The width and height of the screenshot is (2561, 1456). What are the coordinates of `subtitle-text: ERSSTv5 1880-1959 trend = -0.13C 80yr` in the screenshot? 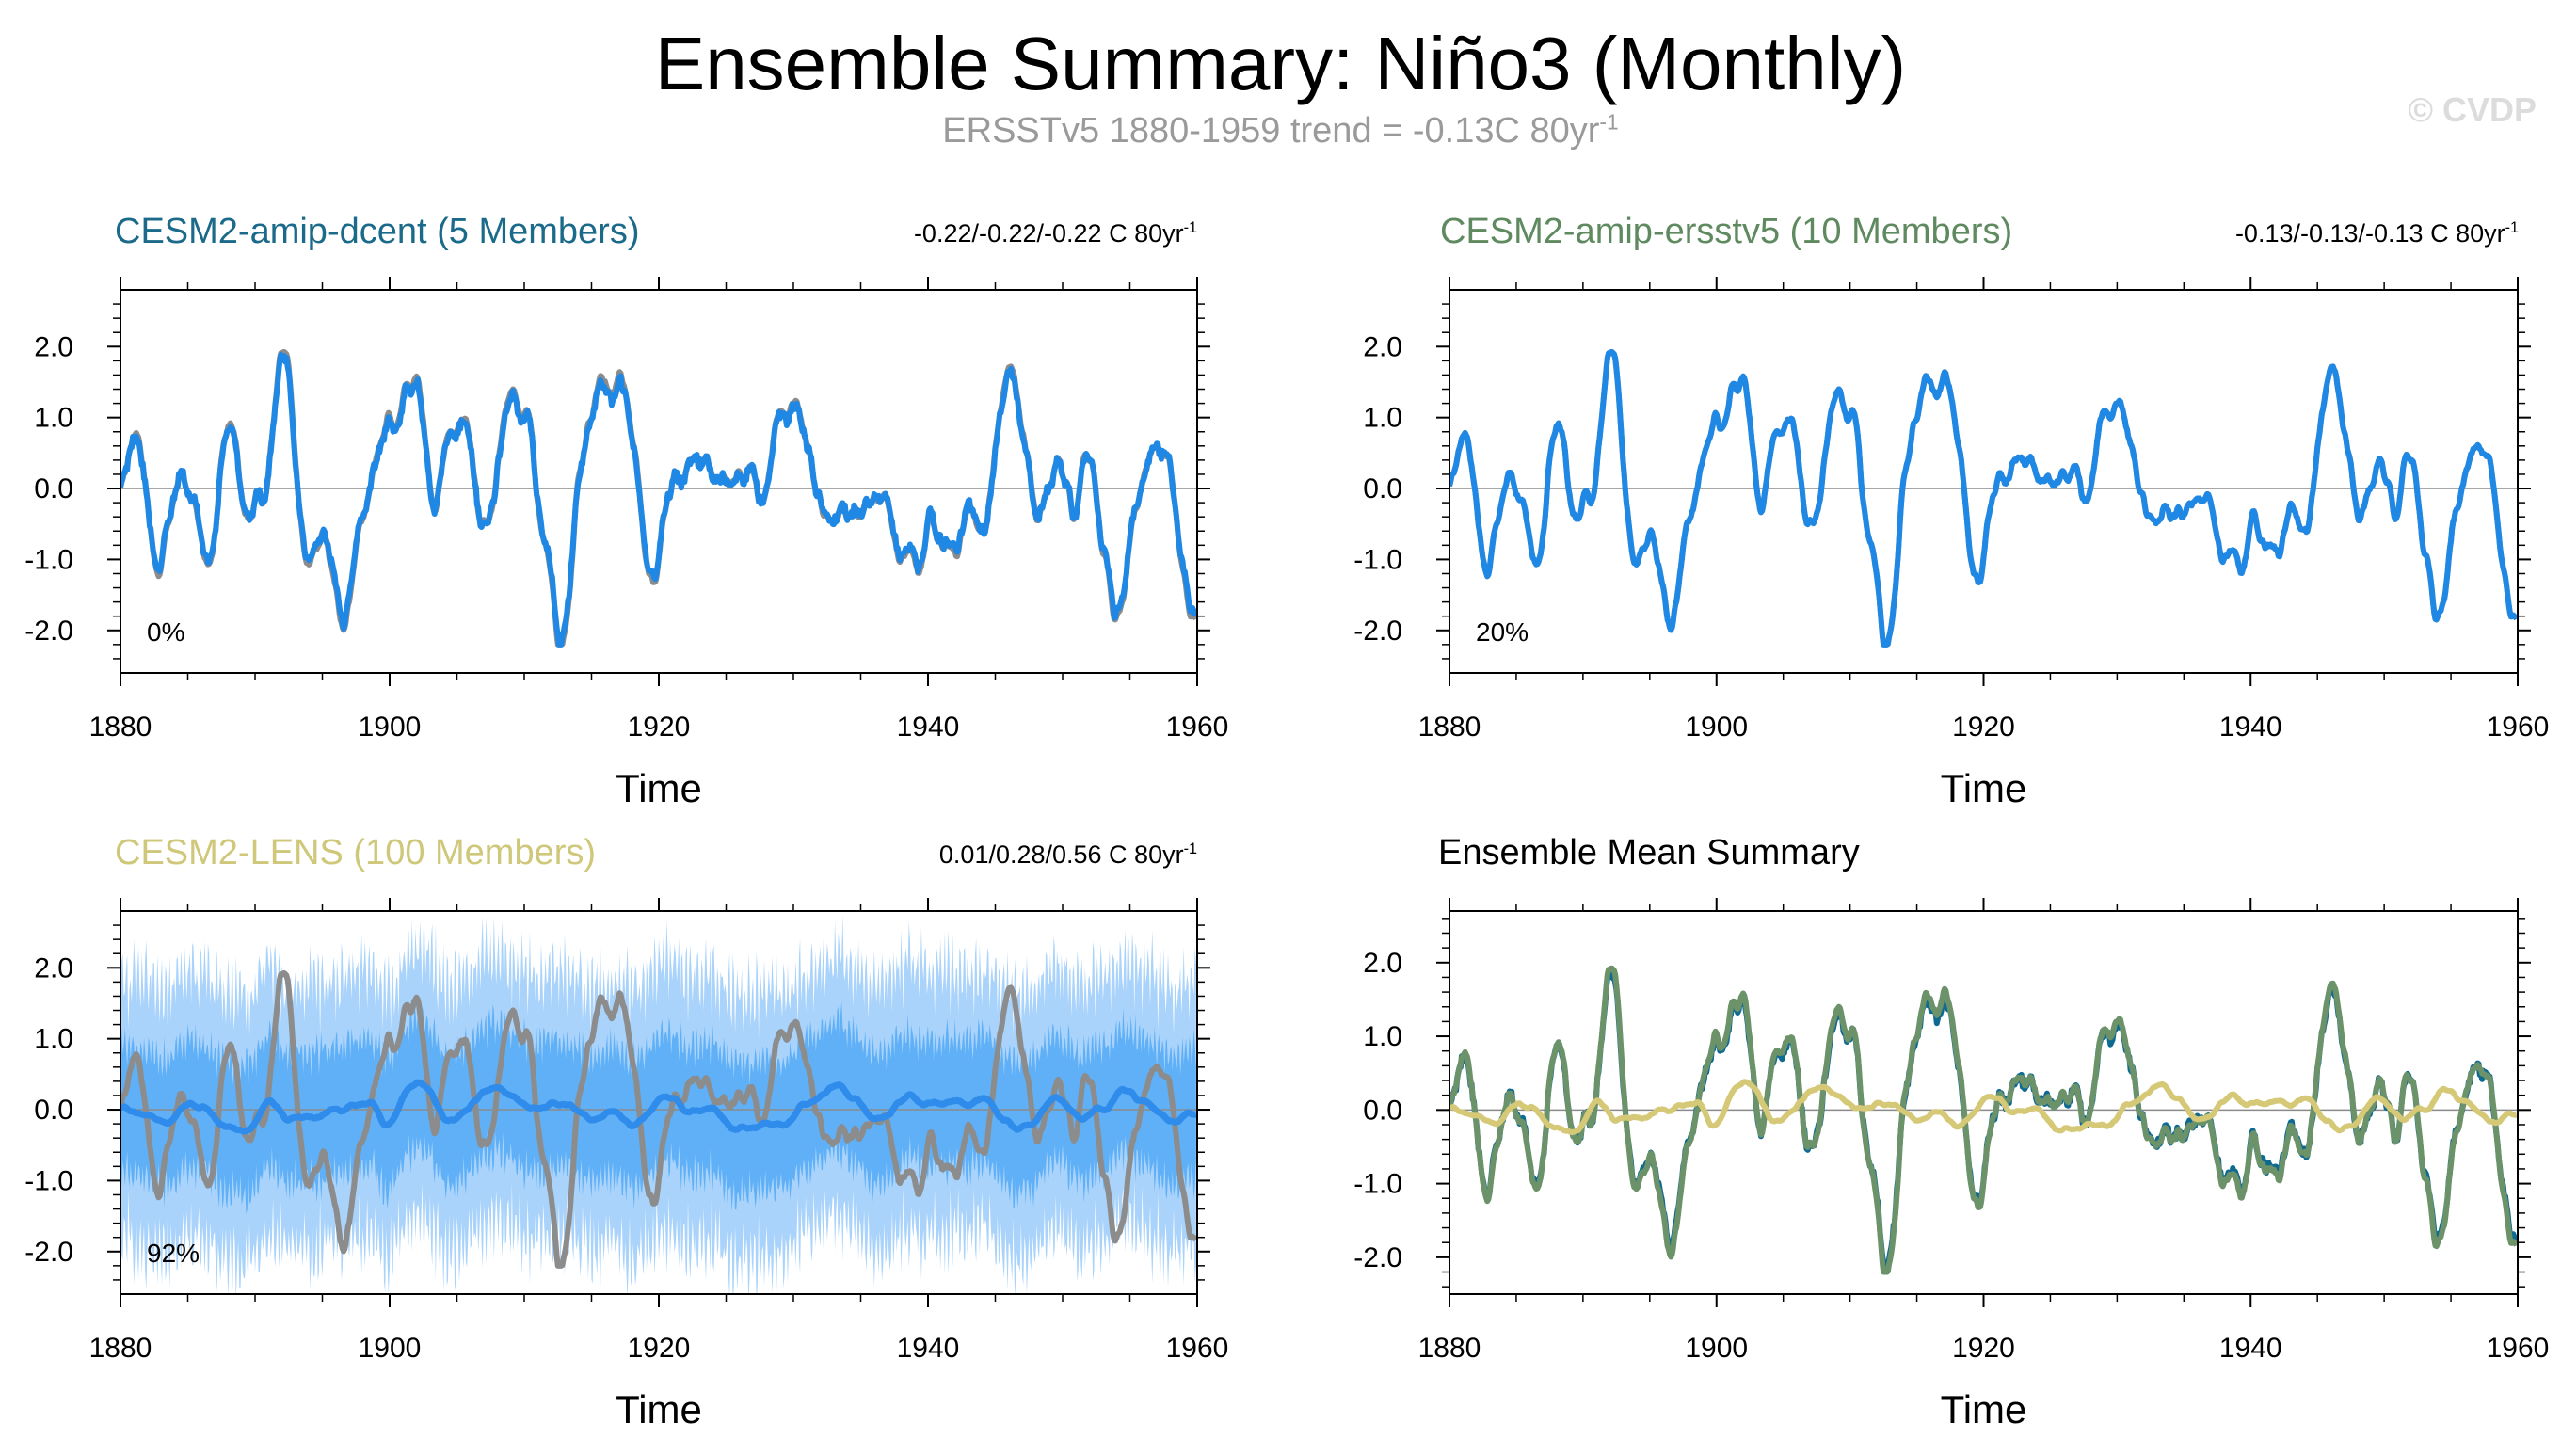 It's located at (1271, 131).